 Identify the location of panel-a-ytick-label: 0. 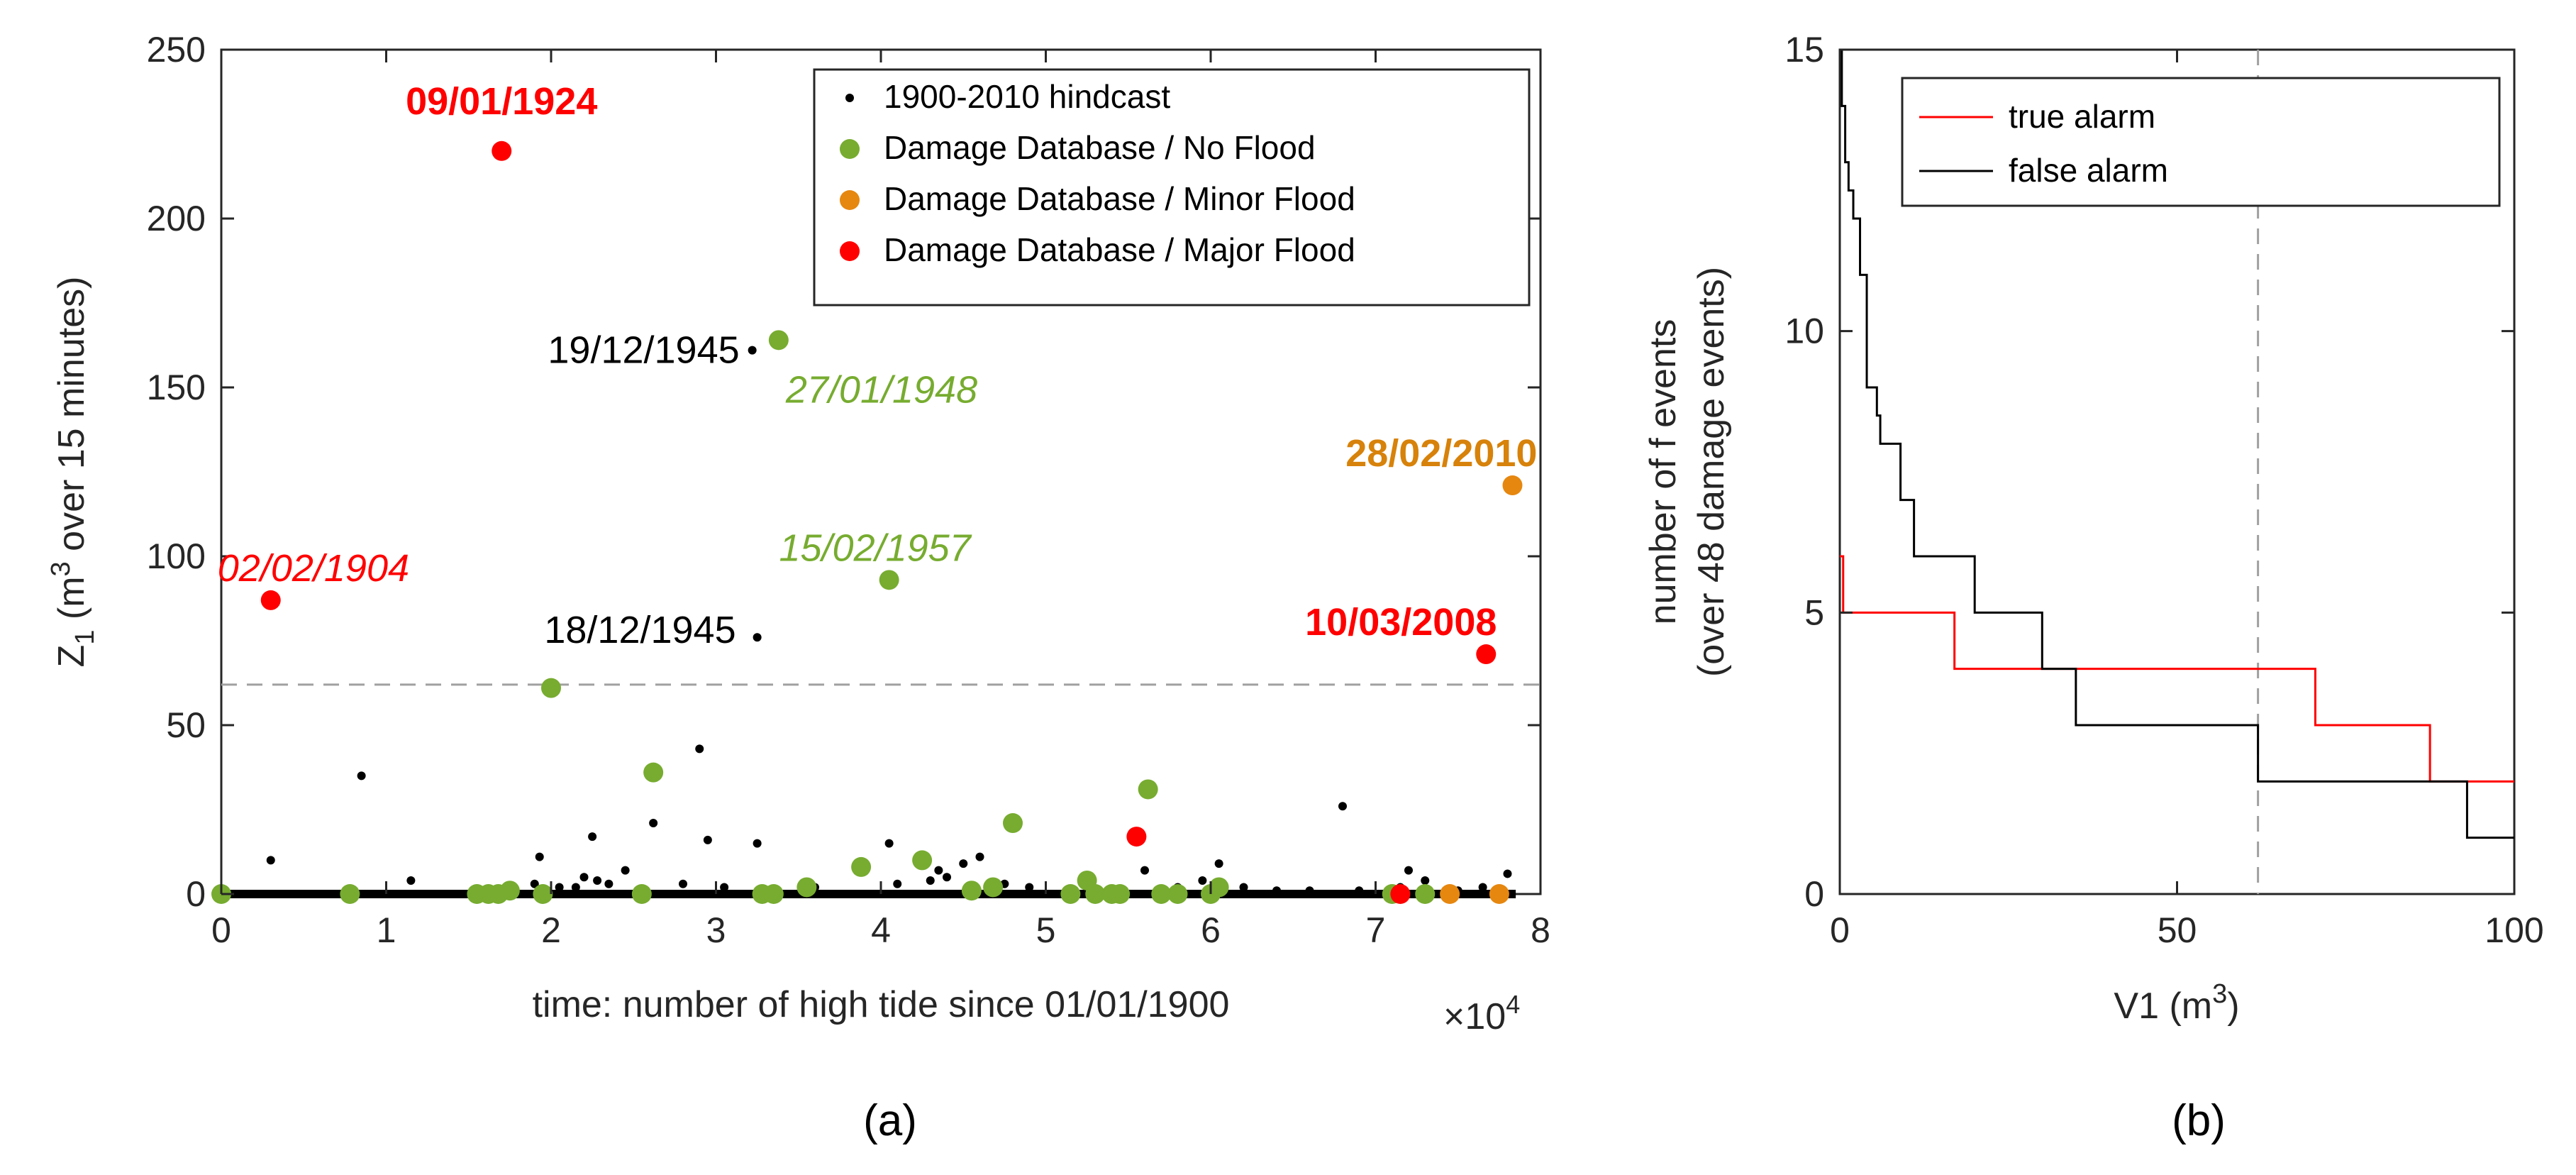
(196, 894).